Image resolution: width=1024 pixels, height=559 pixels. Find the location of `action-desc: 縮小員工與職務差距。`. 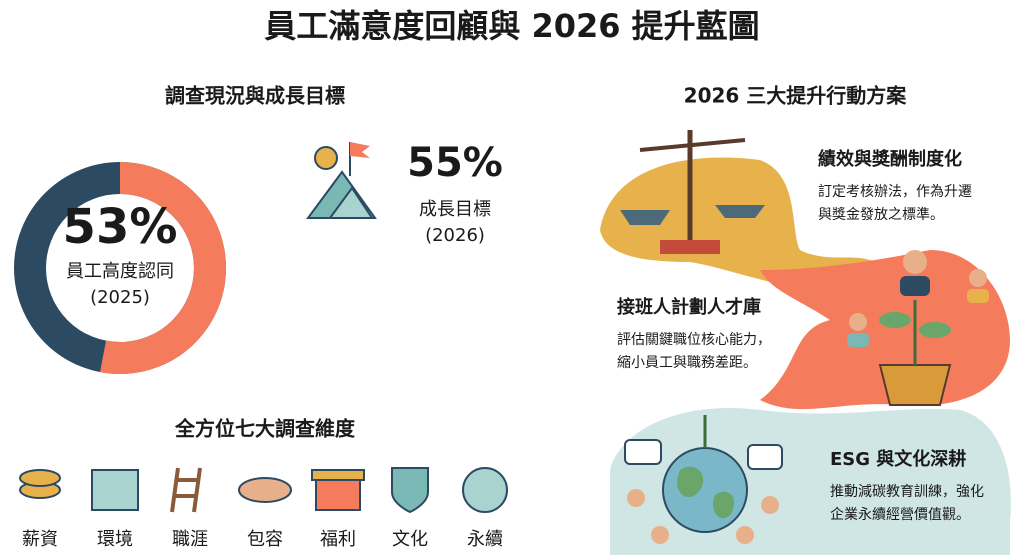

action-desc: 縮小員工與職務差距。 is located at coordinates (687, 363).